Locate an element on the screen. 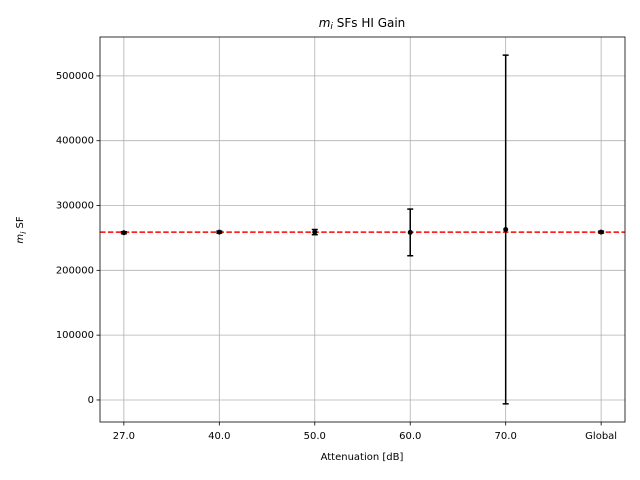  chart-title: mi SFs HI Gain is located at coordinates (362, 24).